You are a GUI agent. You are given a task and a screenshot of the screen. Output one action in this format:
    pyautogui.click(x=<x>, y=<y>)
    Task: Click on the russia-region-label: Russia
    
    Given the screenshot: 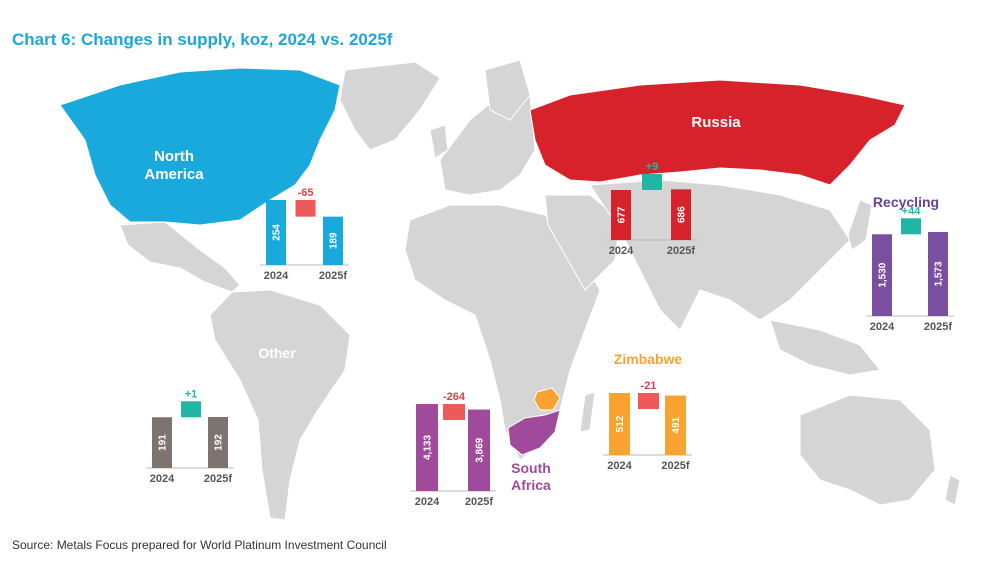 What is the action you would take?
    pyautogui.click(x=716, y=122)
    